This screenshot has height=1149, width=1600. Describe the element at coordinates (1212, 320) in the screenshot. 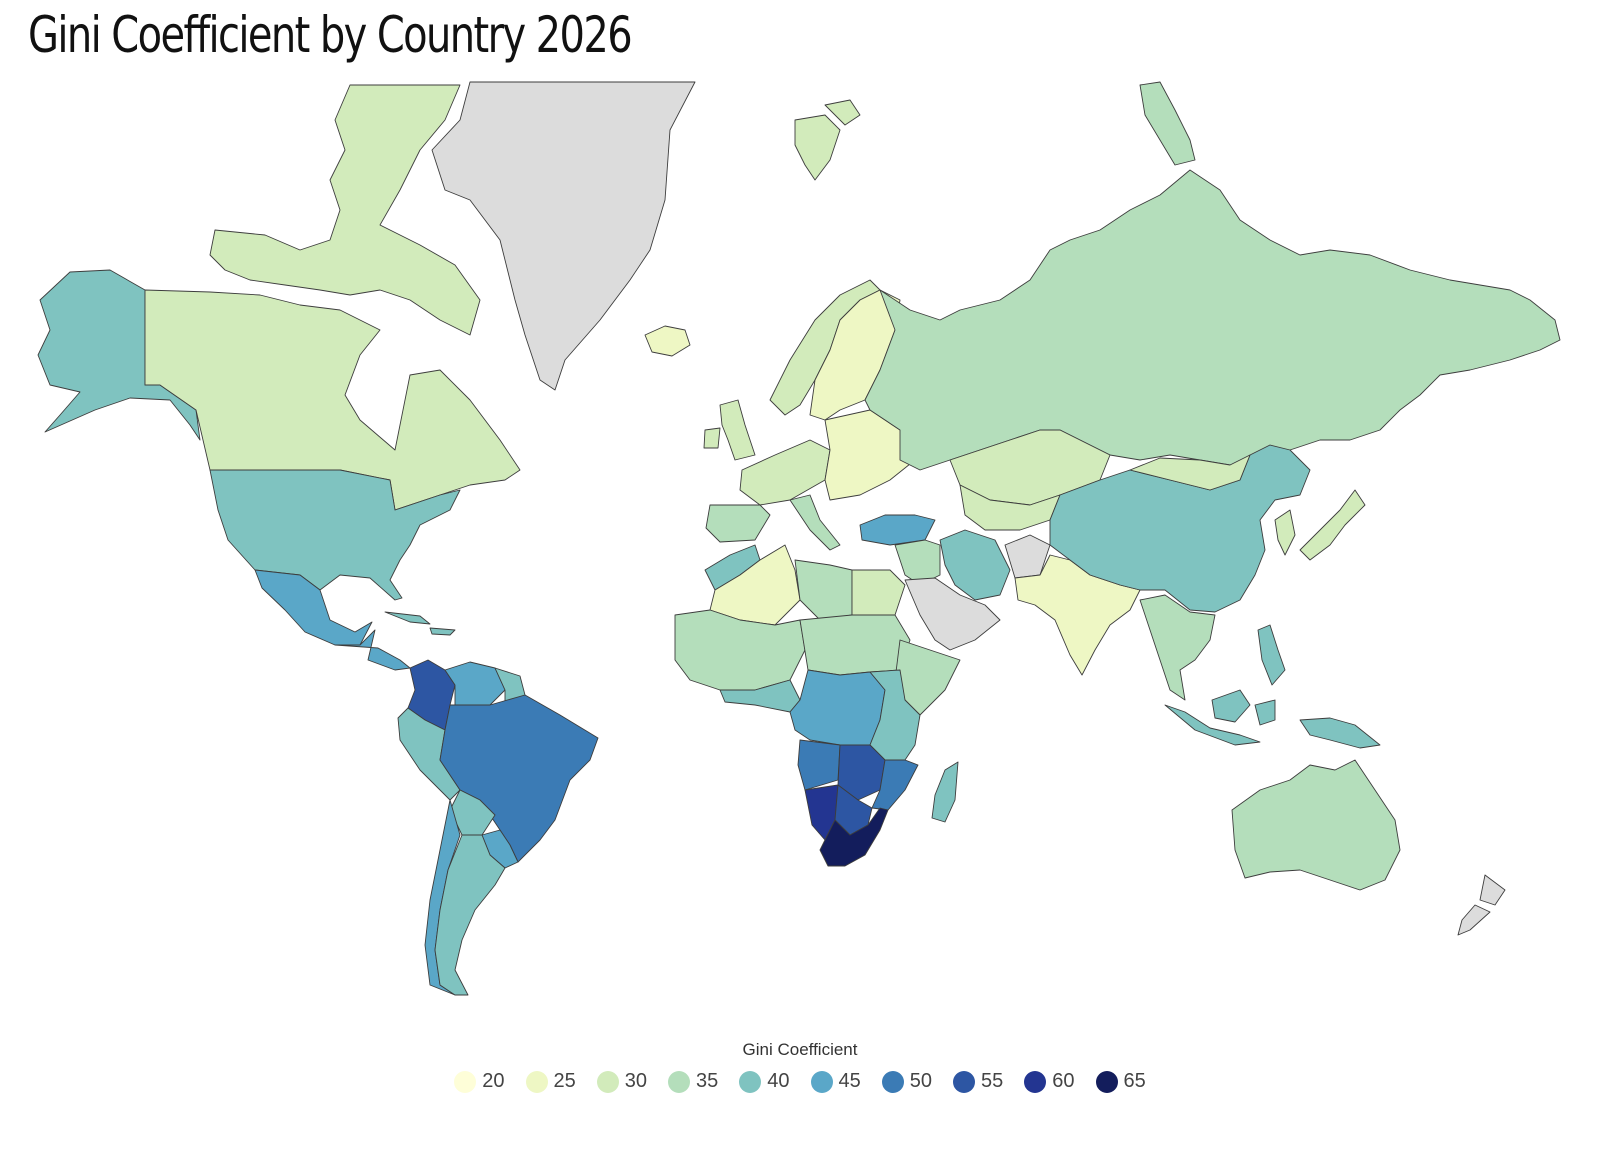

I see `region-russia` at that location.